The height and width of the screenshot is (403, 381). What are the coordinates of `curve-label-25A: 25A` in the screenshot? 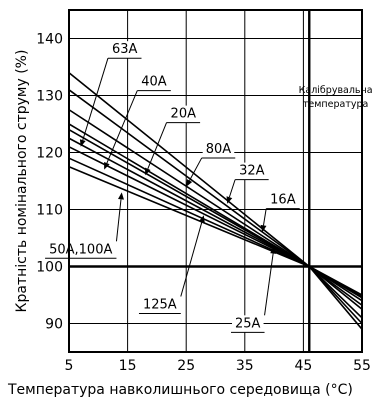 It's located at (248, 323).